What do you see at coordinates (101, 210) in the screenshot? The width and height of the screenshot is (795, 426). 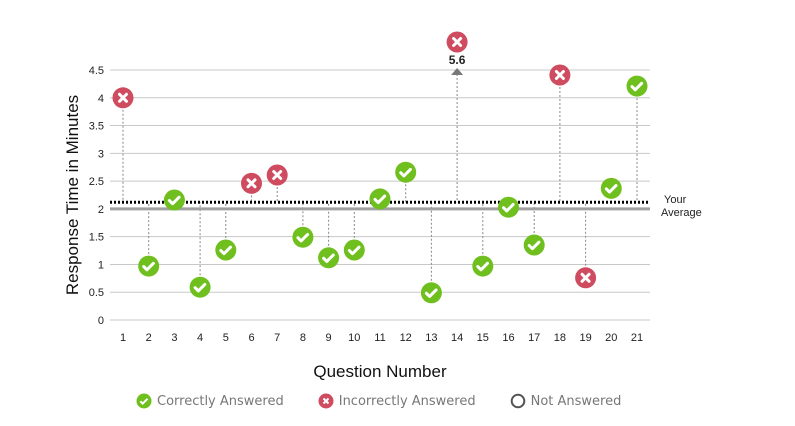 I see `y-tick-label: 2` at bounding box center [101, 210].